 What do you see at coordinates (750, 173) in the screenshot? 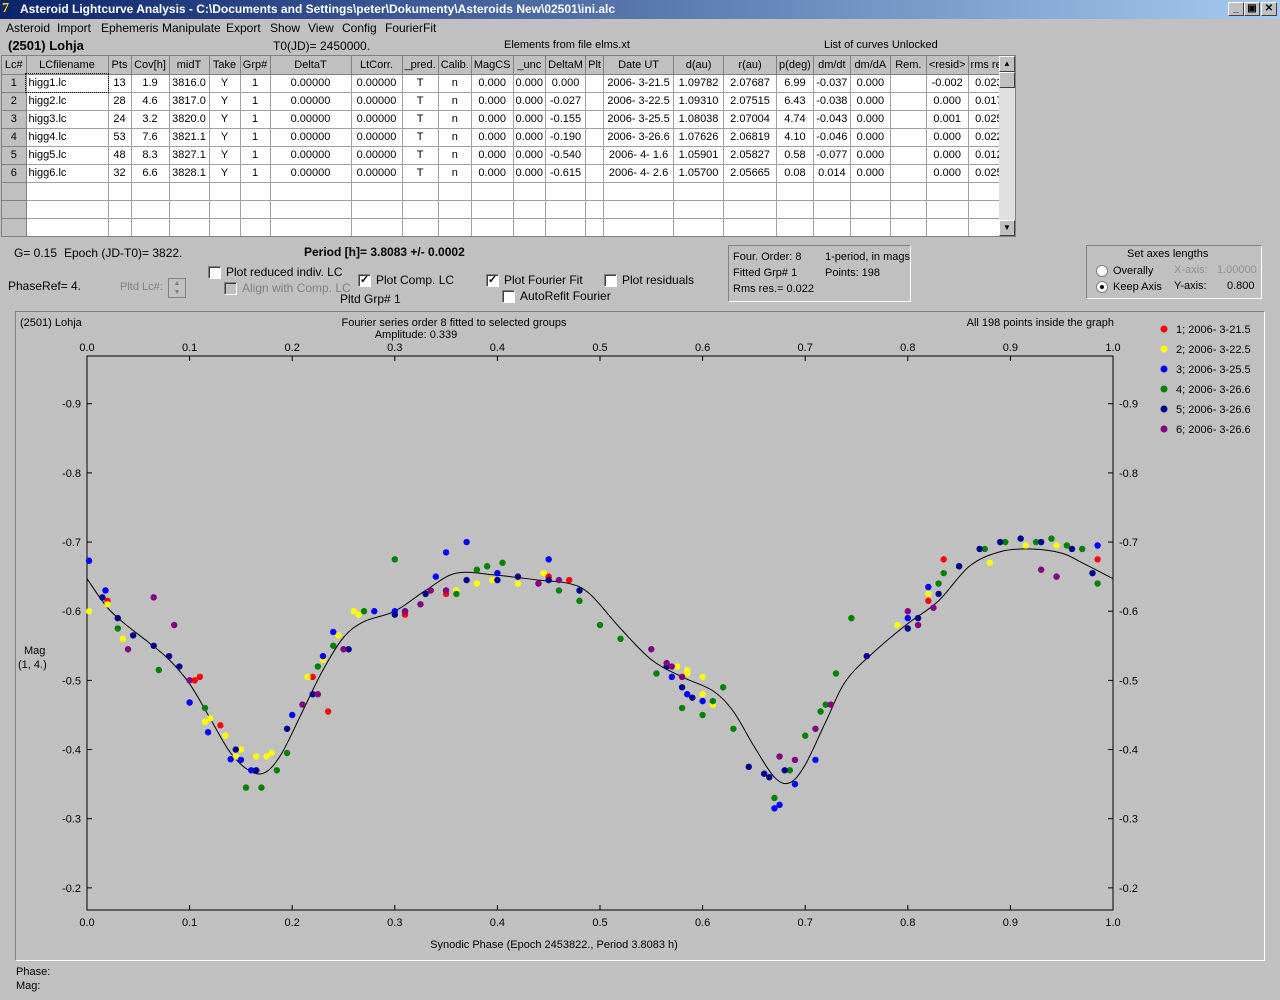
I see `table-cell: 2.05665` at bounding box center [750, 173].